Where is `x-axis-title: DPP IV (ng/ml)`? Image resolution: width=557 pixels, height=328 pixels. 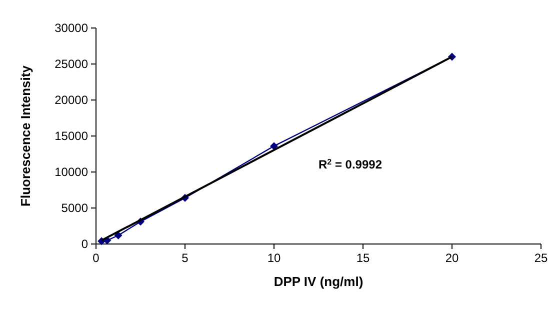
x-axis-title: DPP IV (ng/ml) is located at coordinates (319, 281).